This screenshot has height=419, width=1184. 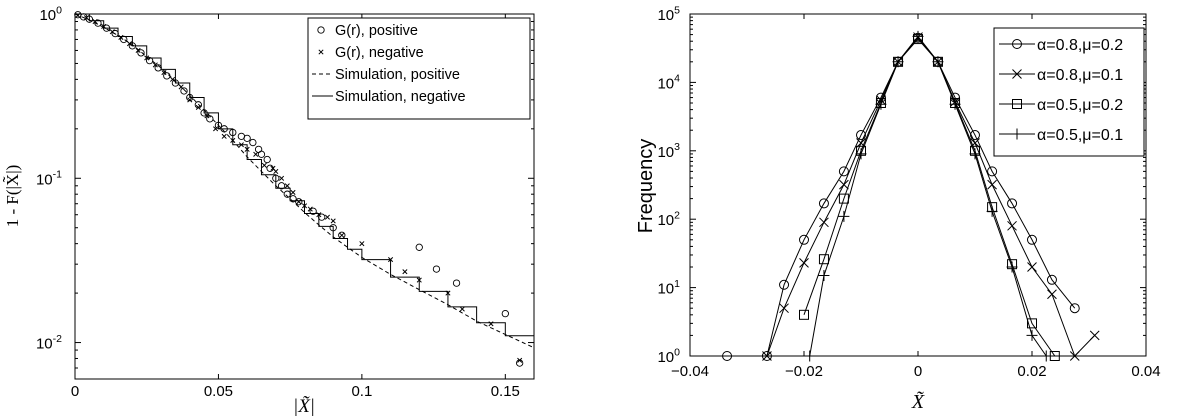 What do you see at coordinates (668, 219) in the screenshot?
I see `right-ytick-label: 10²` at bounding box center [668, 219].